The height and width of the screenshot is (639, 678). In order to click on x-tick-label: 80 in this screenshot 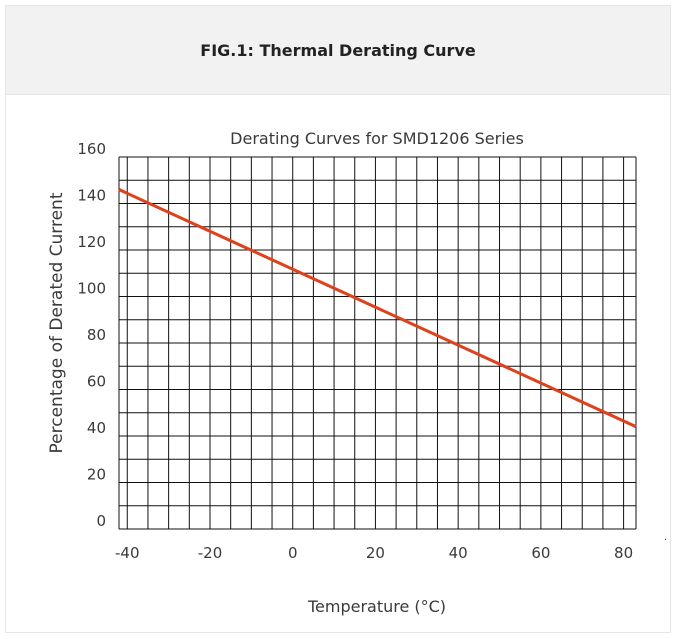, I will do `click(623, 553)`.